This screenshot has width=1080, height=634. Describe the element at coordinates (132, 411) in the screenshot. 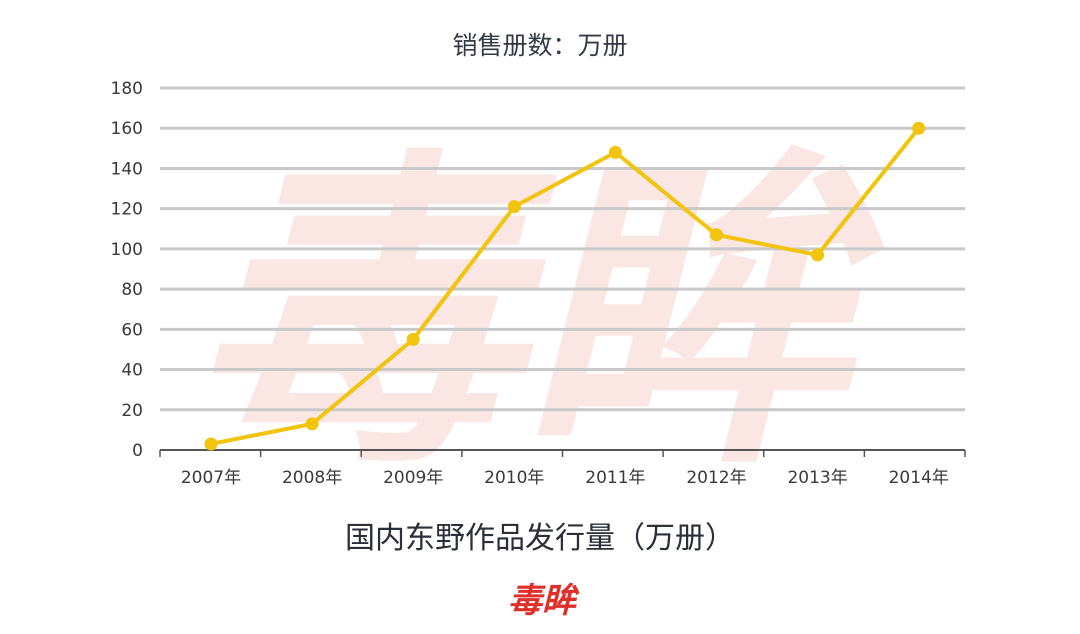

I see `y-tick-label: 20` at that location.